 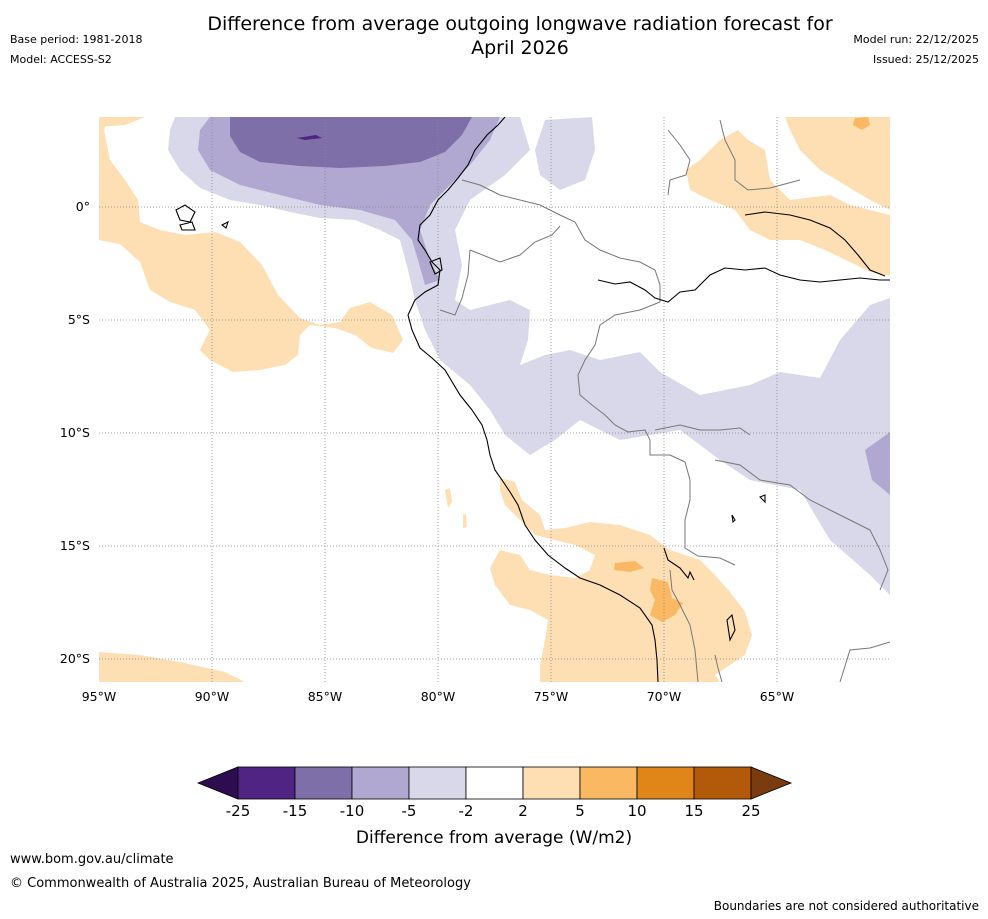 I want to click on colorbar-tick: 2, so click(x=523, y=811).